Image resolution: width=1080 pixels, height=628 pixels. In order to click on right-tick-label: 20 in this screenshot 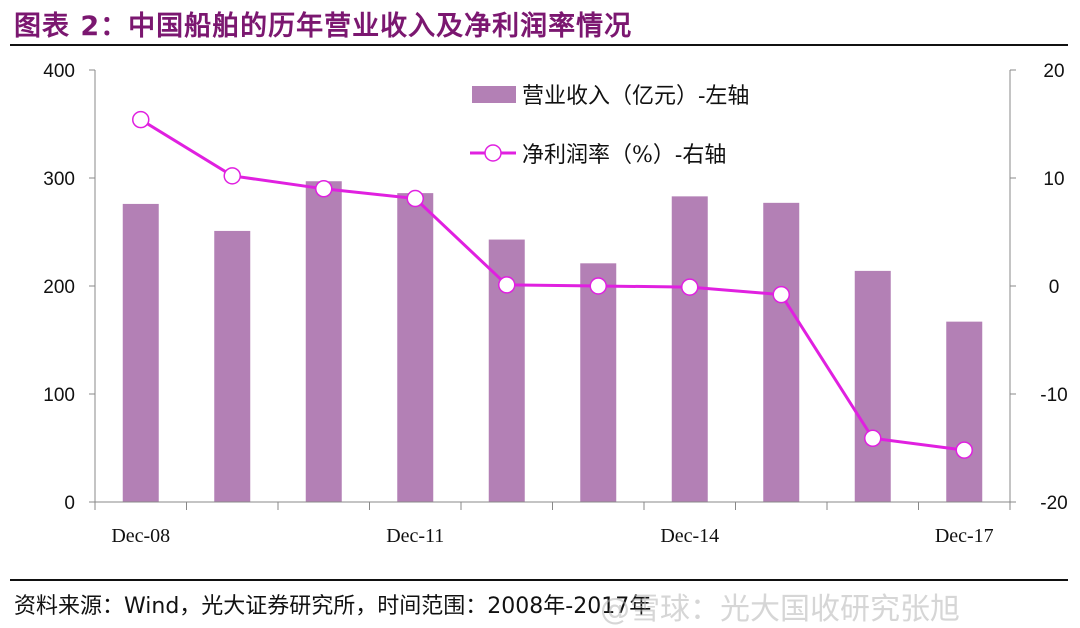, I will do `click(1053, 71)`.